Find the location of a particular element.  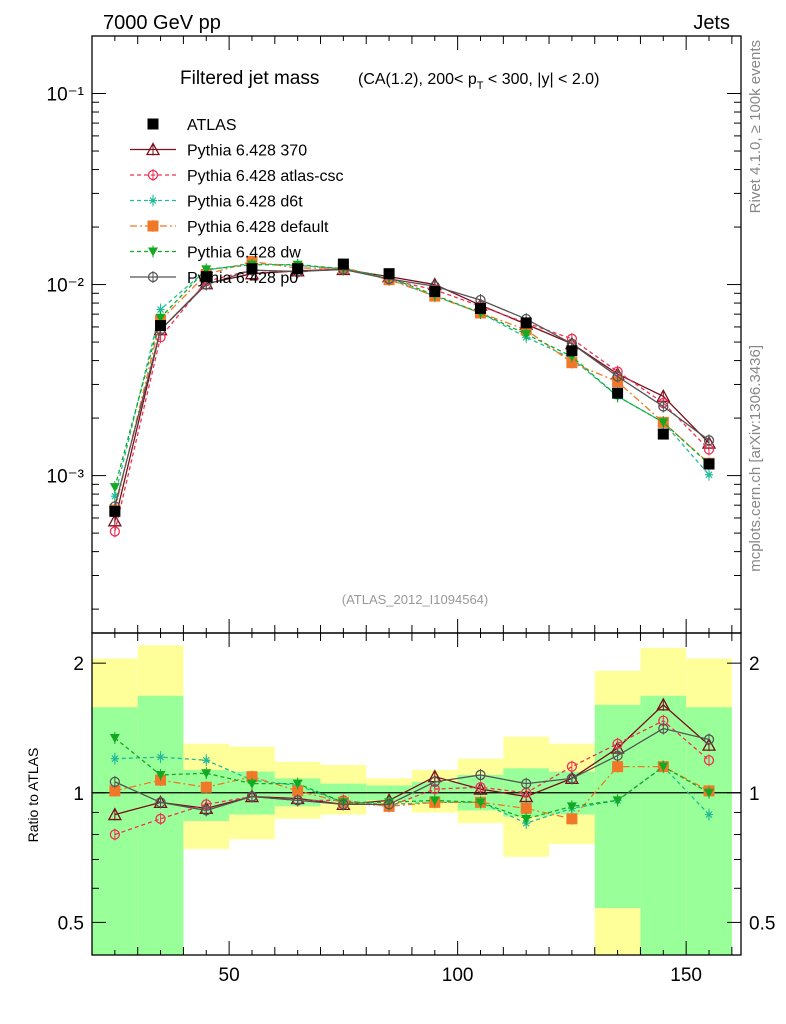

header-left: 7000 GeV pp is located at coordinates (162, 23).